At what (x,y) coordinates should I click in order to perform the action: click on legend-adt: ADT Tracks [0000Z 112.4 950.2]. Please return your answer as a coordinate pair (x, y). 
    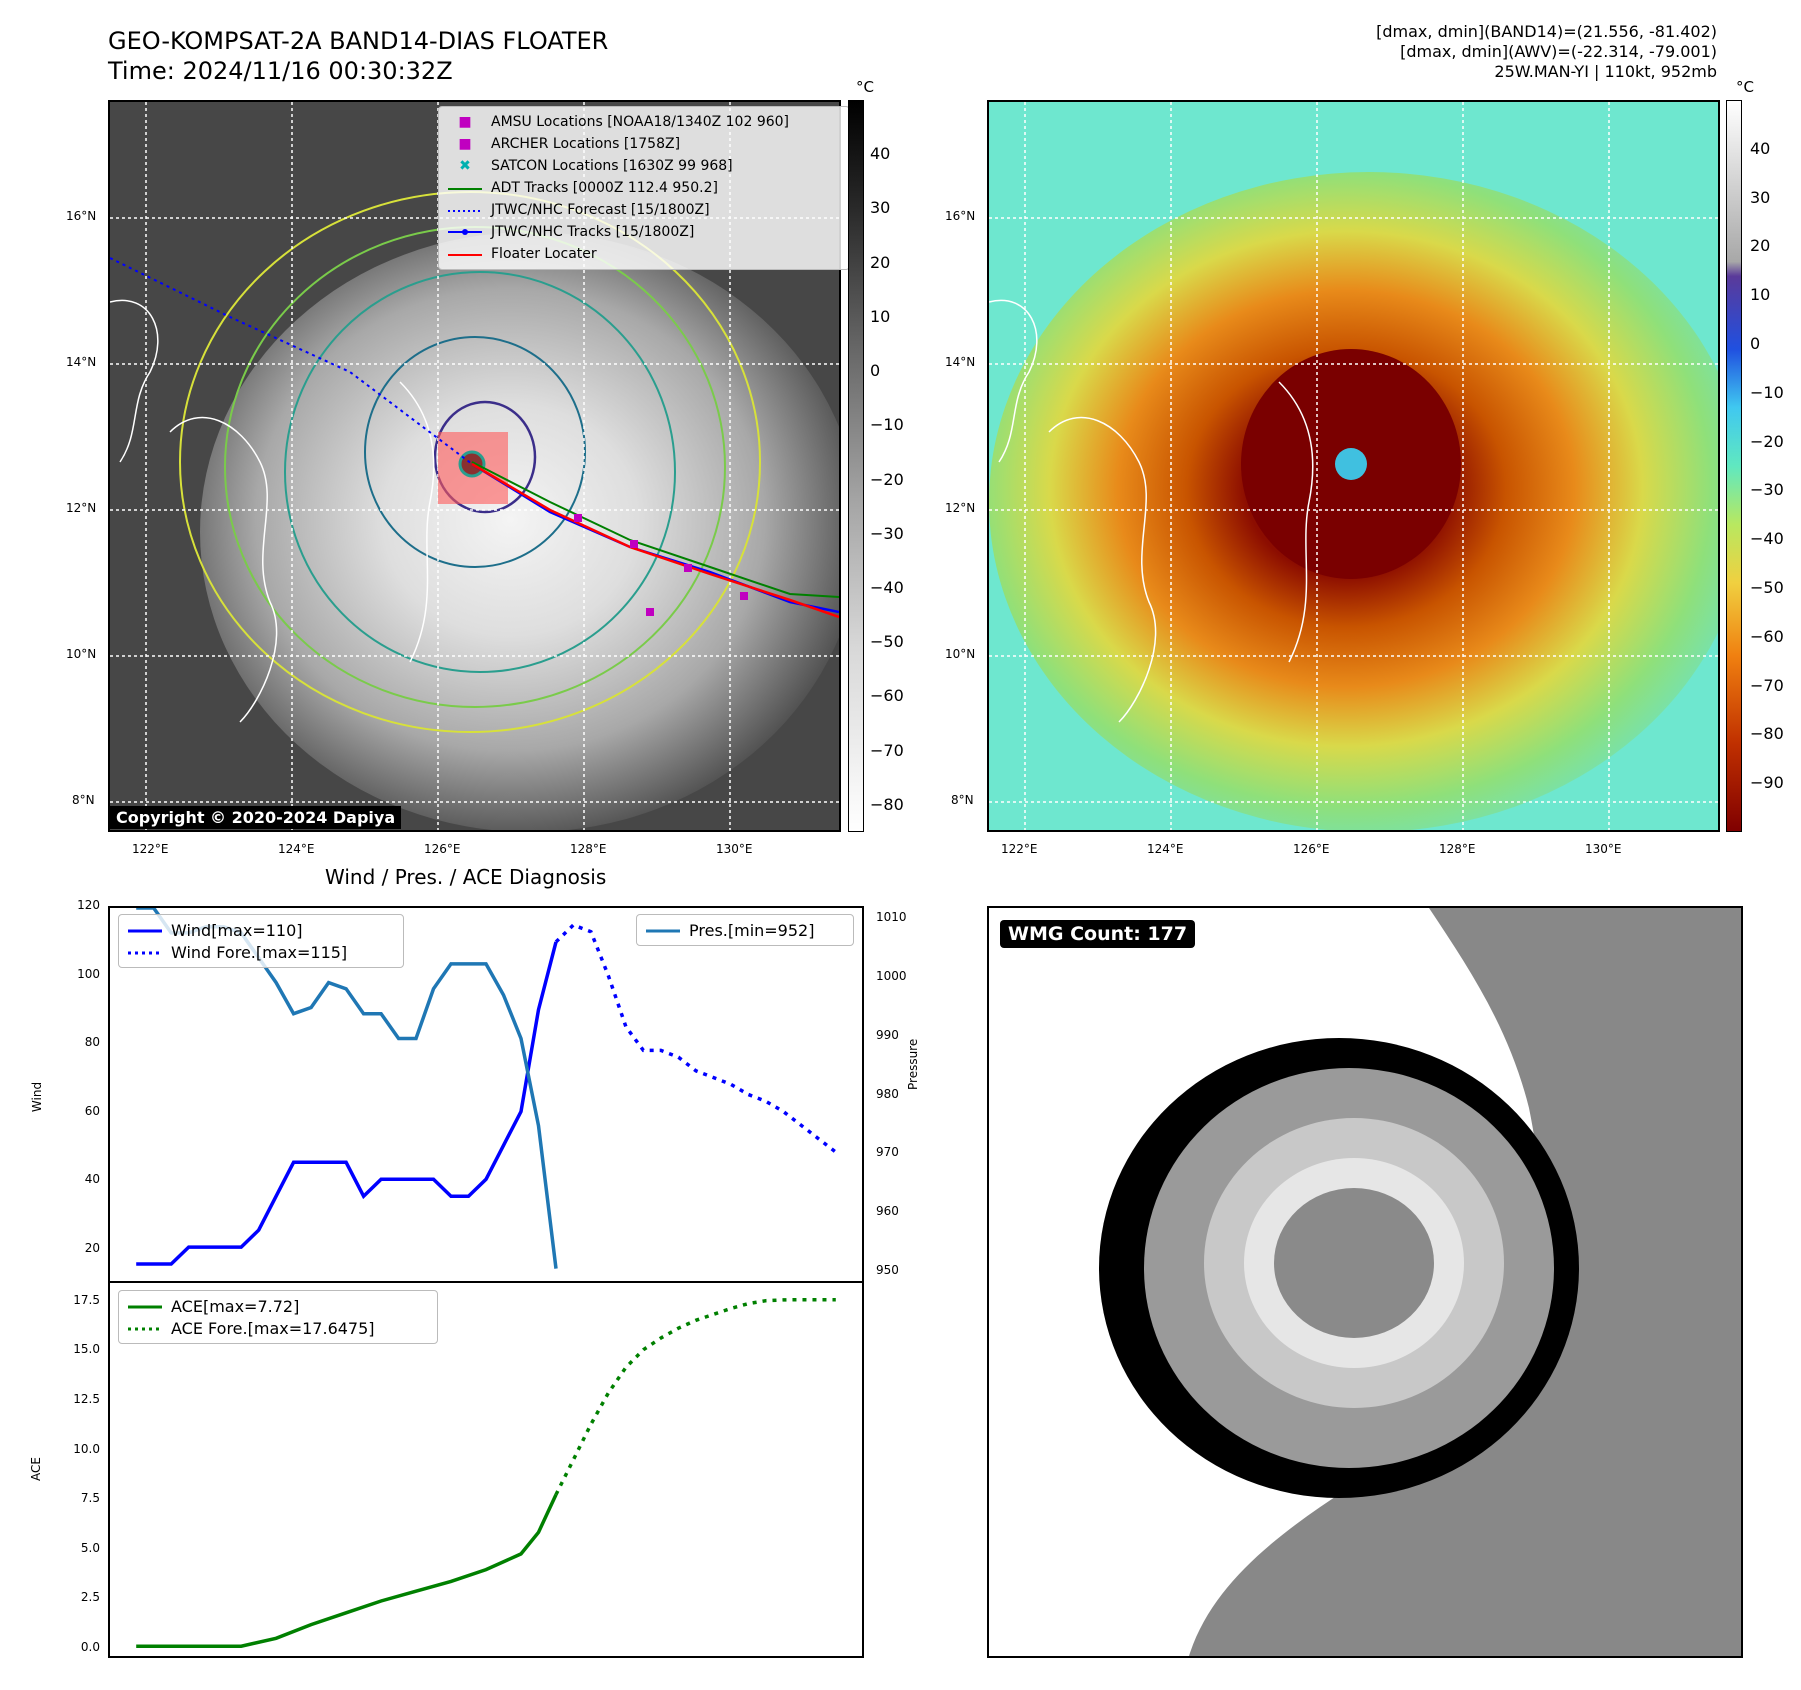
    Looking at the image, I should click on (644, 188).